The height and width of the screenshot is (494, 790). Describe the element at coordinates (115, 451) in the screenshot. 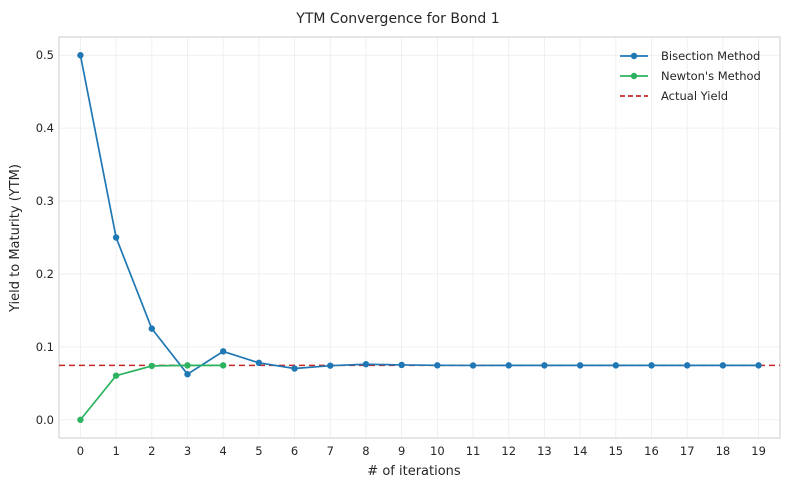

I see `x-tick-label: 1` at that location.